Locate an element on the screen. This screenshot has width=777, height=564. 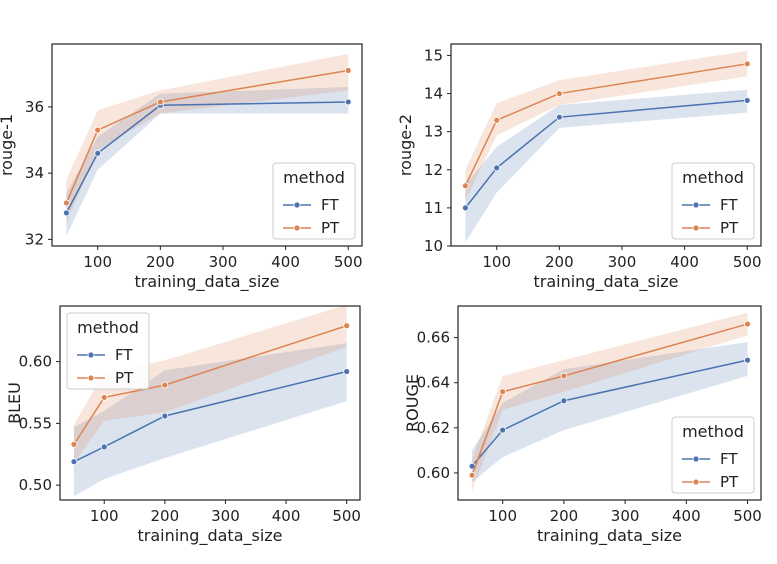
y-tick-label: 0.55 is located at coordinates (35, 423).